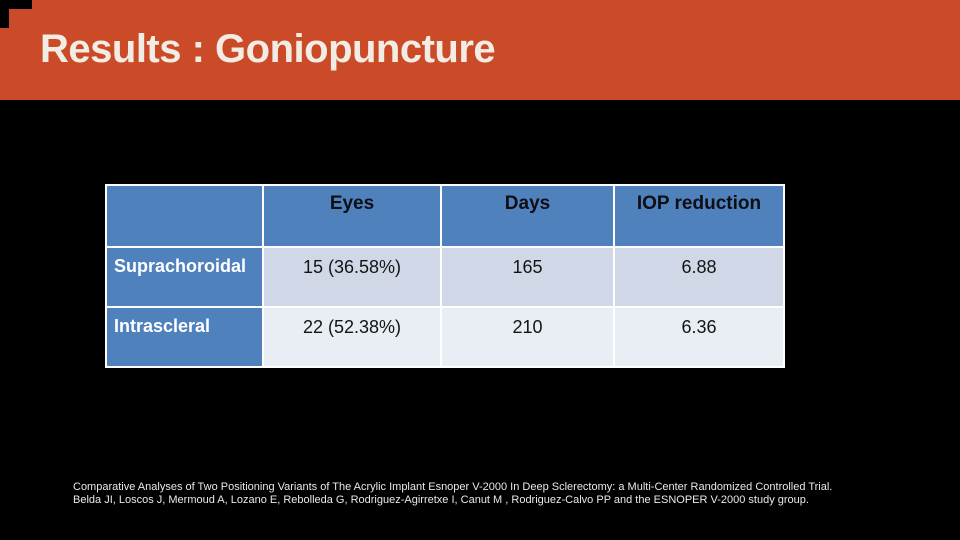 This screenshot has height=540, width=960. What do you see at coordinates (352, 337) in the screenshot?
I see `cell-intrascleral-eyes: 22 (52.38%)` at bounding box center [352, 337].